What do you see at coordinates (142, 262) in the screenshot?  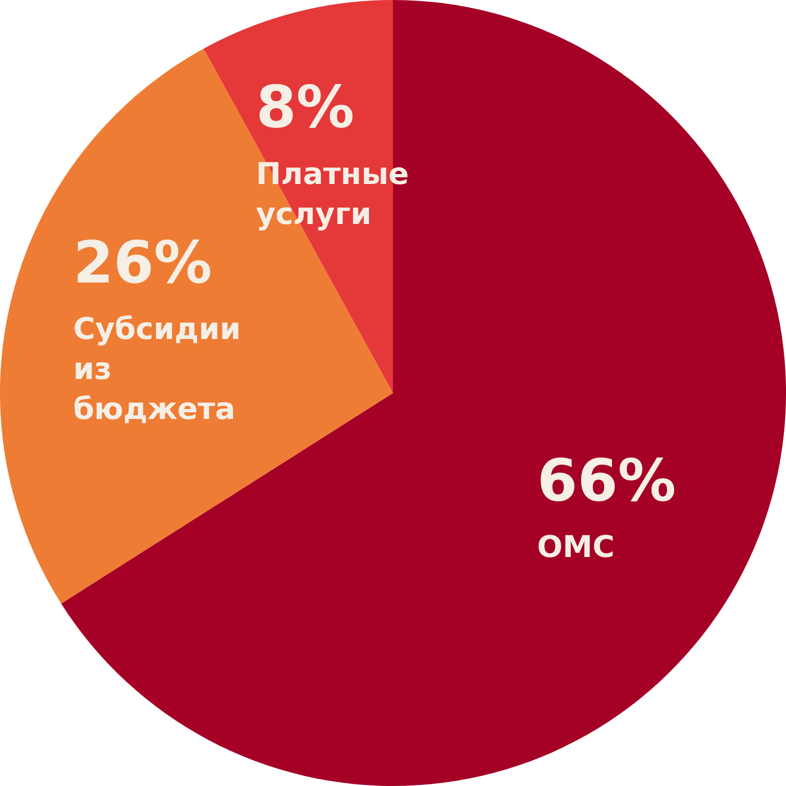 I see `data-label: 26%` at bounding box center [142, 262].